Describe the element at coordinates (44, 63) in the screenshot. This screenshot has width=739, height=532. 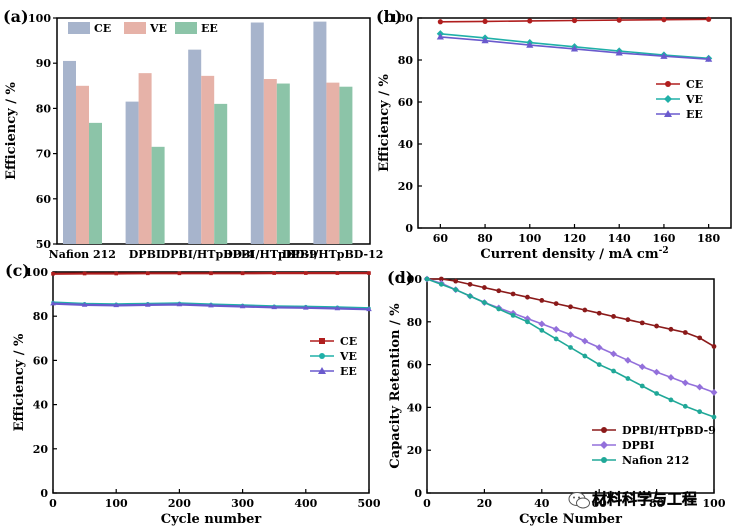
I see `y-tick-label: 90` at that location.